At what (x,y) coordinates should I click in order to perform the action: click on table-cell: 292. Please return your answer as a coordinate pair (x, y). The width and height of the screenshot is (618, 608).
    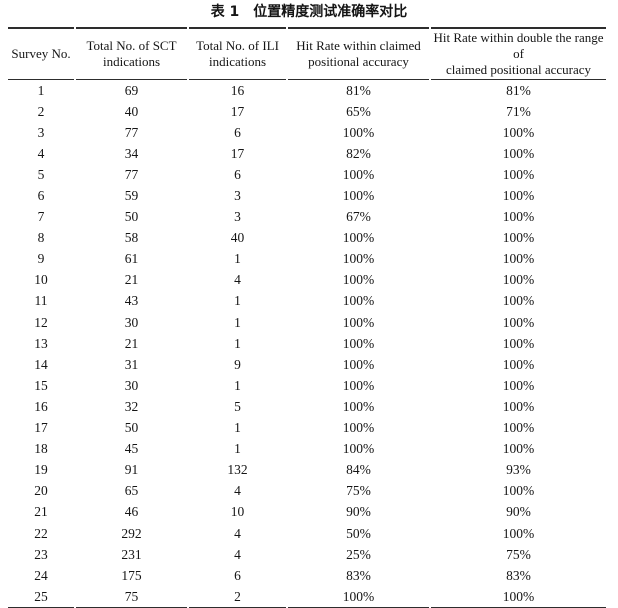
    Looking at the image, I should click on (131, 533).